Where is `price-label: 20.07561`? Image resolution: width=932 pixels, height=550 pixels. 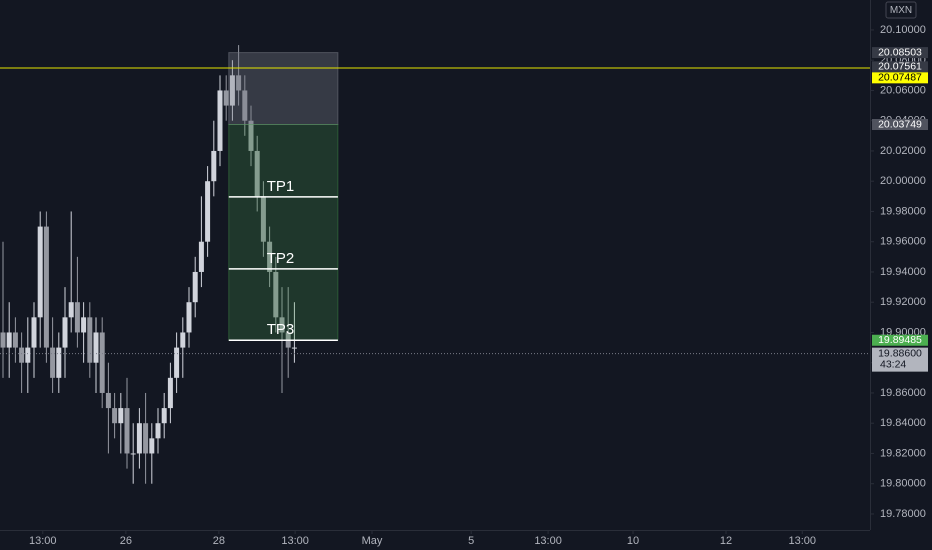 price-label: 20.07561 is located at coordinates (900, 67).